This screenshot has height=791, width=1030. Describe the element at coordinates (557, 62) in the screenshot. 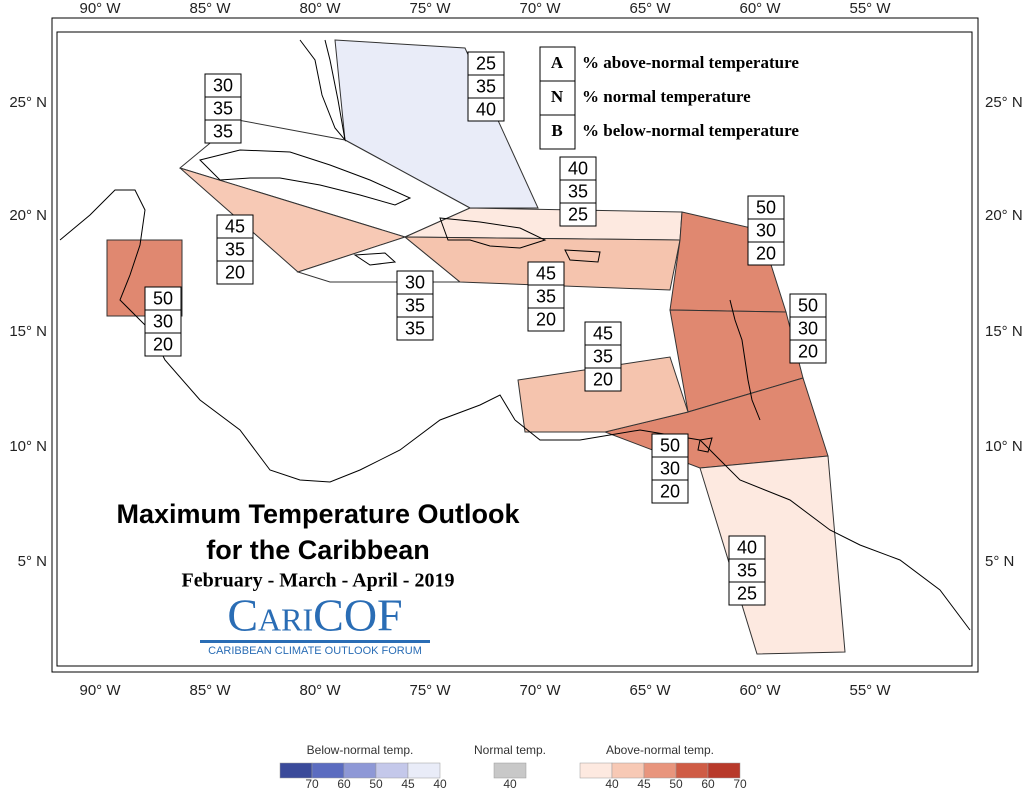

I see `key-letter: A` at that location.